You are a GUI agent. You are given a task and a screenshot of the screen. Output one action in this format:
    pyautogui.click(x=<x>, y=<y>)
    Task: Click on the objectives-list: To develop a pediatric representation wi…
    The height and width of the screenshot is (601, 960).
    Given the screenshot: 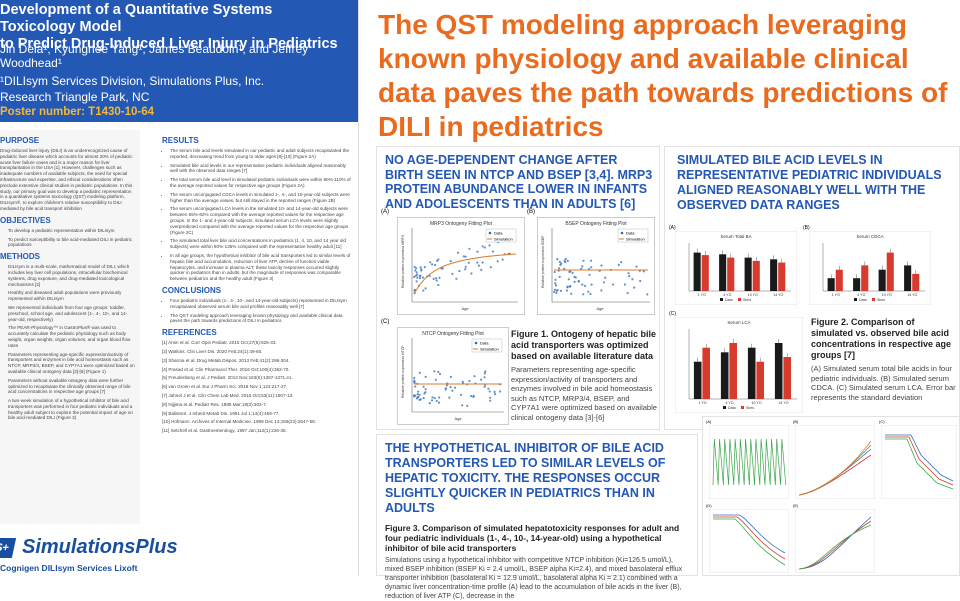 What is the action you would take?
    pyautogui.click(x=68, y=238)
    